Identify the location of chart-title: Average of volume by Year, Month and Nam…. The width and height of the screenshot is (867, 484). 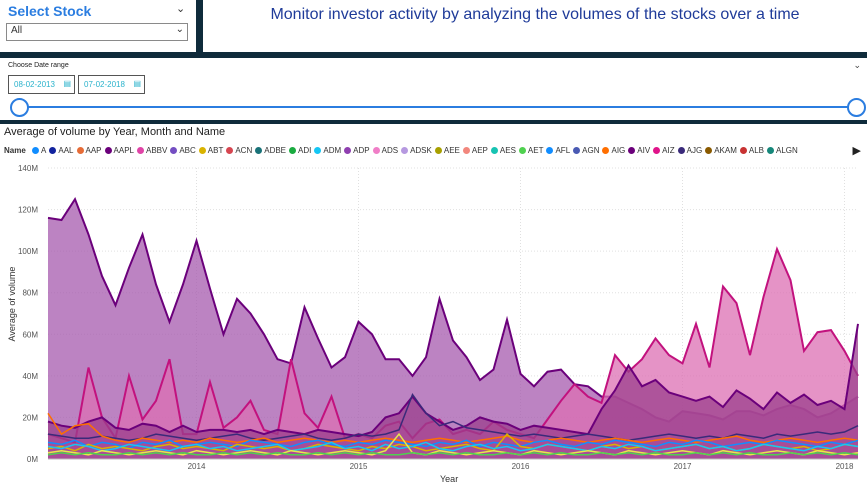
(115, 132).